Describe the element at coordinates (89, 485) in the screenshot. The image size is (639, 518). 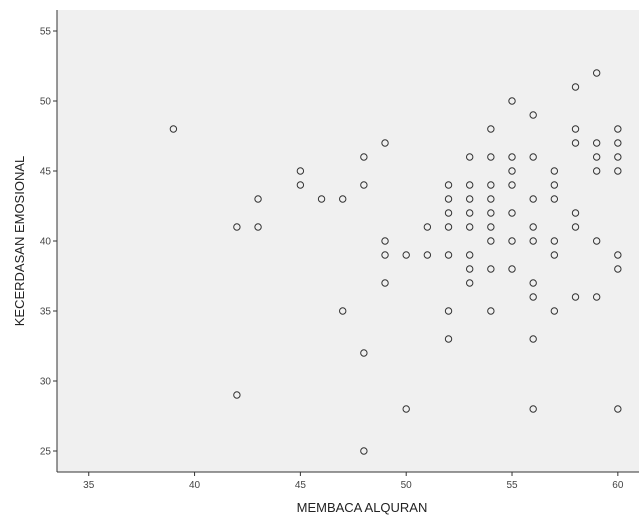
I see `x-tick-label: 35` at that location.